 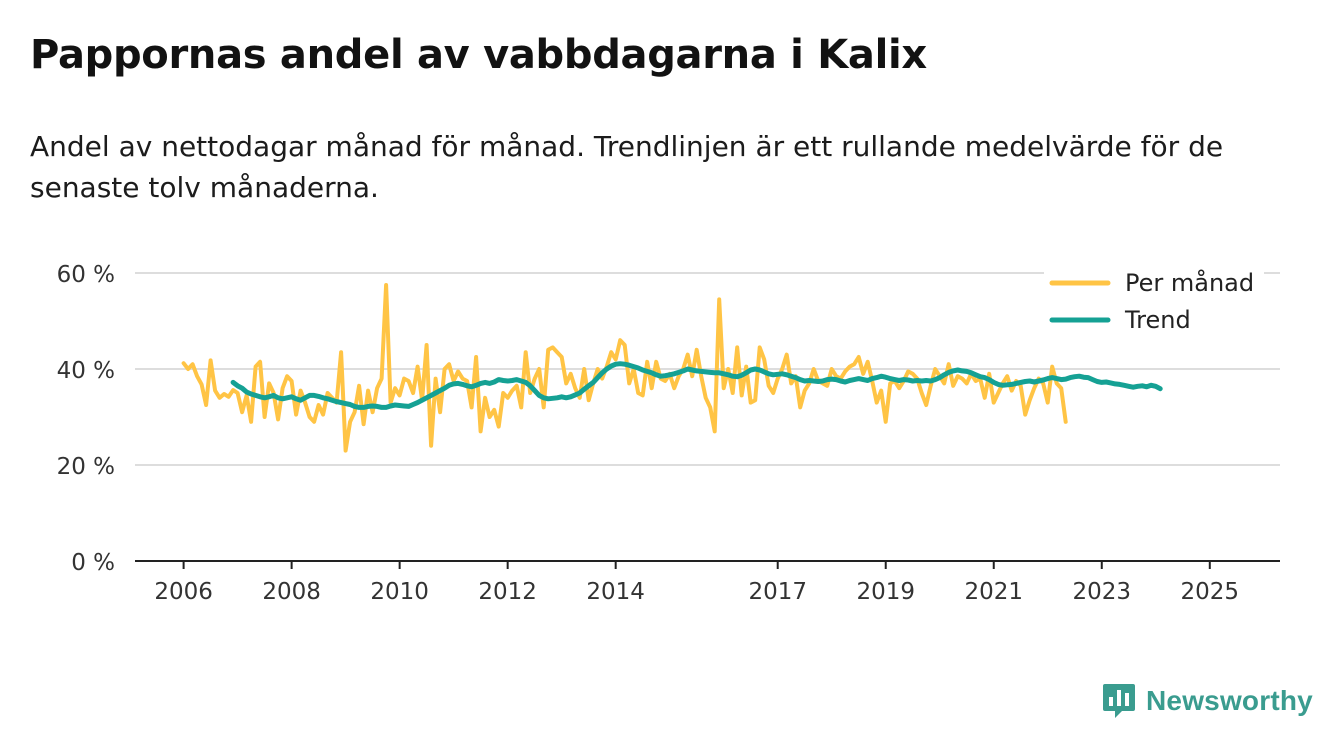 What do you see at coordinates (777, 592) in the screenshot?
I see `x-tick-label: 2017` at bounding box center [777, 592].